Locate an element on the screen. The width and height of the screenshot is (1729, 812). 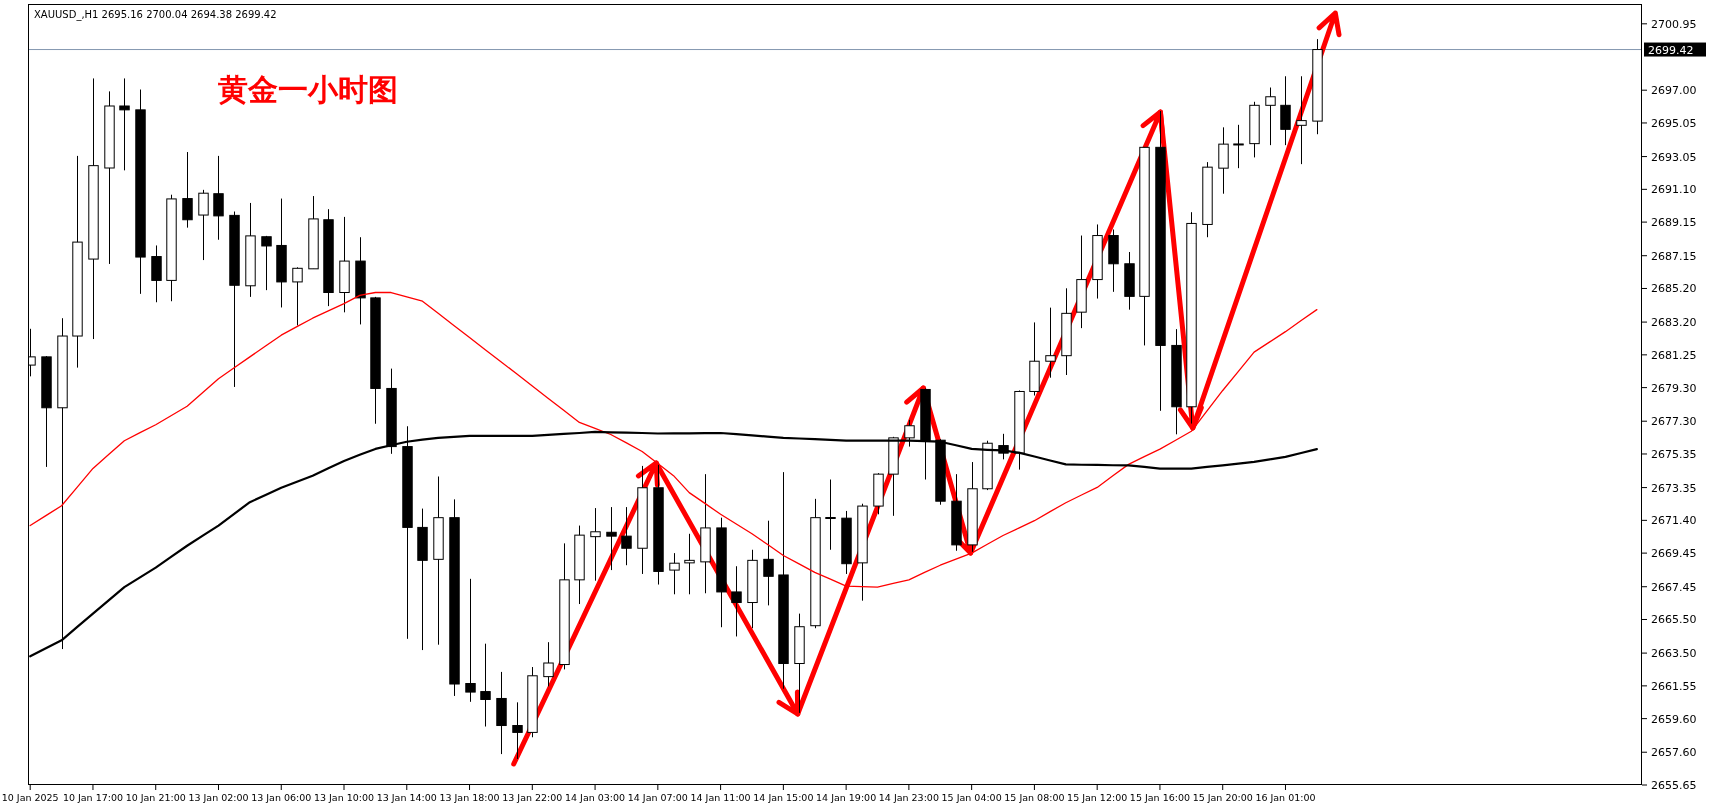
x-tick-label: 14 Jan 15:00 is located at coordinates (783, 797).